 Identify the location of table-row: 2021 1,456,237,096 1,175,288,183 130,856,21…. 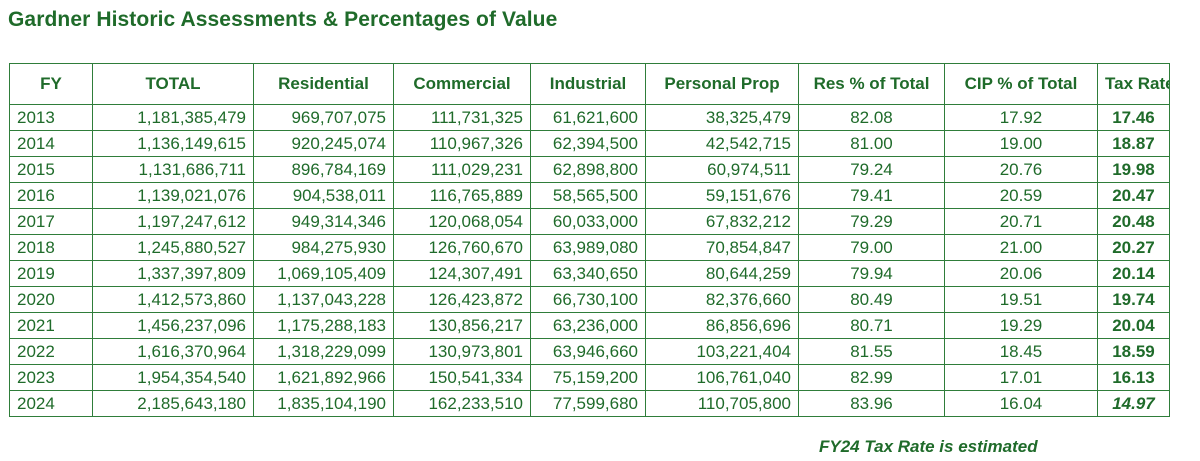
(589, 325).